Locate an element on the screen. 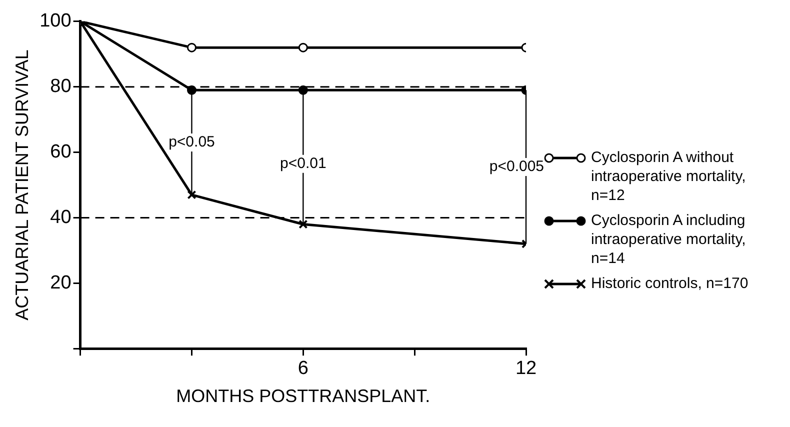 Image resolution: width=790 pixels, height=427 pixels. annotation: p<0.01 is located at coordinates (303, 163).